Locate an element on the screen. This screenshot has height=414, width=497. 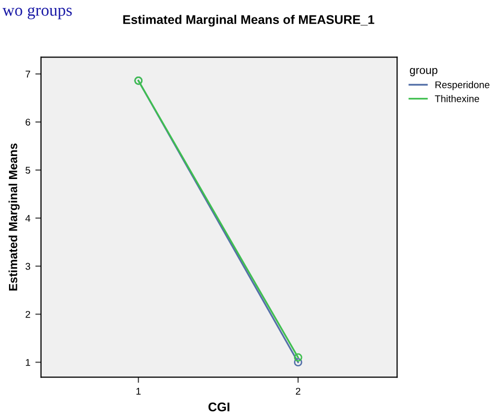
legend-label: Thithexine is located at coordinates (457, 98).